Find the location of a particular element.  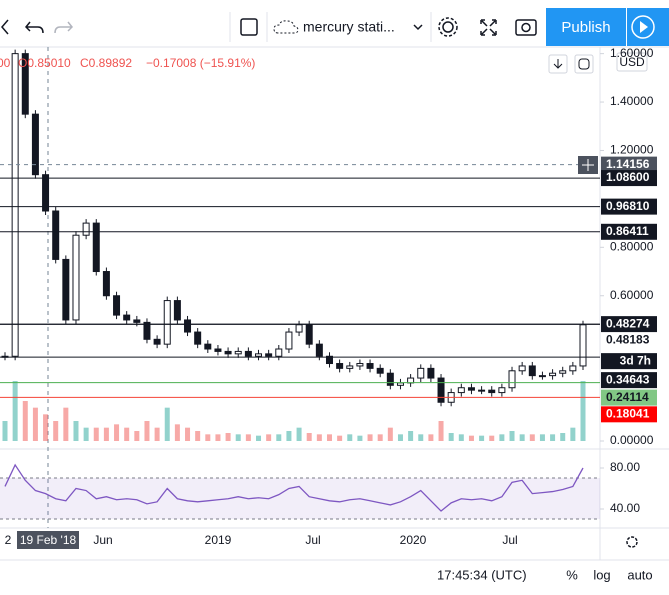

publish-button is located at coordinates (586, 27).